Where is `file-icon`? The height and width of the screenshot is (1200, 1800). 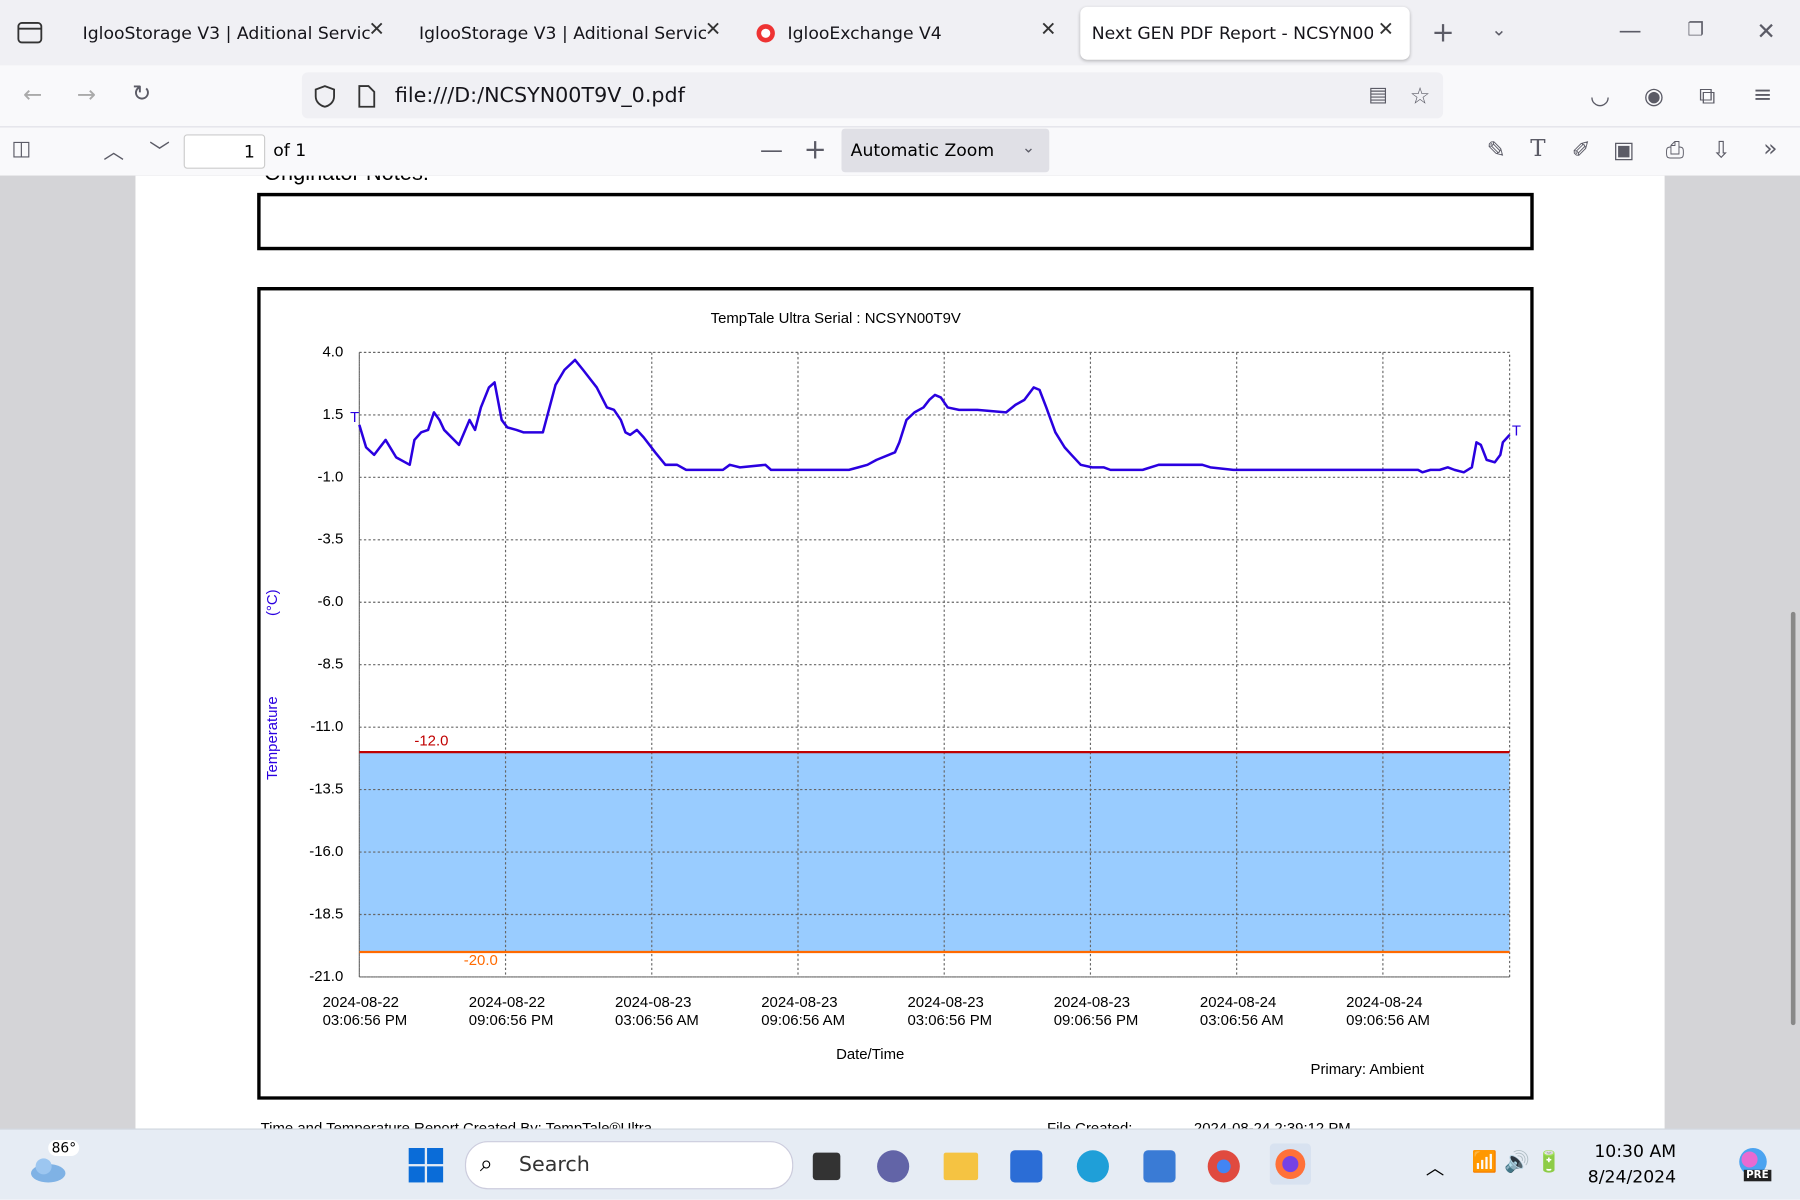 file-icon is located at coordinates (367, 96).